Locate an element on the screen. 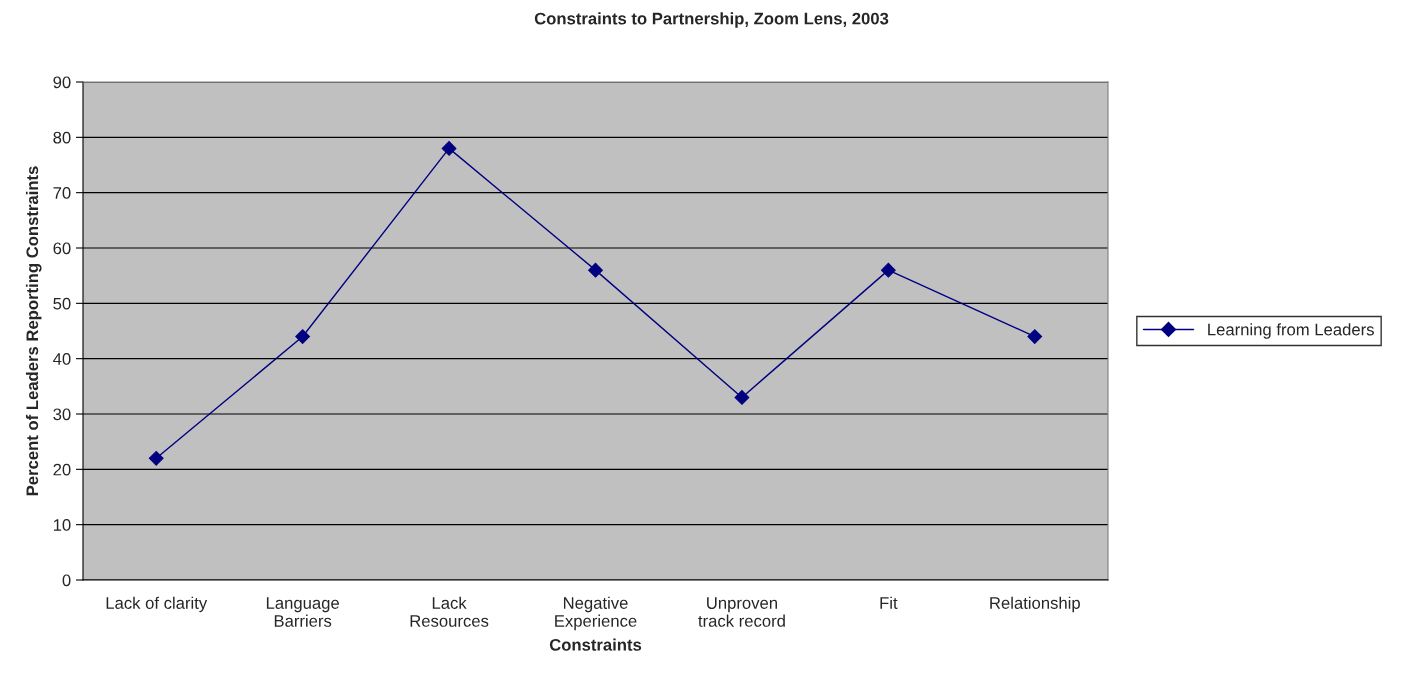 The width and height of the screenshot is (1423, 673). x-tick-label: Negative Experience is located at coordinates (596, 613).